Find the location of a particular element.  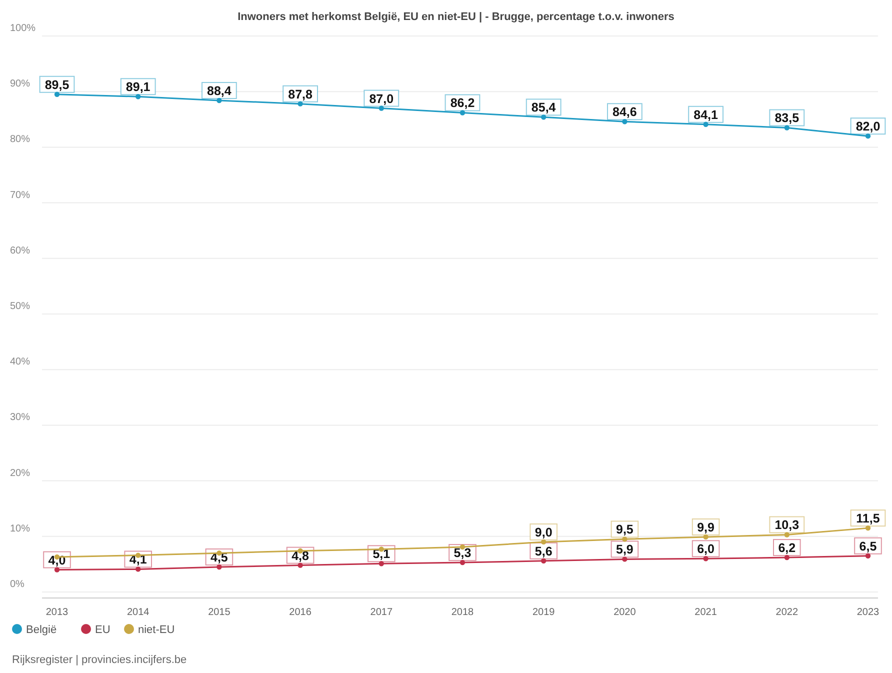

data-label: 84,6 is located at coordinates (624, 112).